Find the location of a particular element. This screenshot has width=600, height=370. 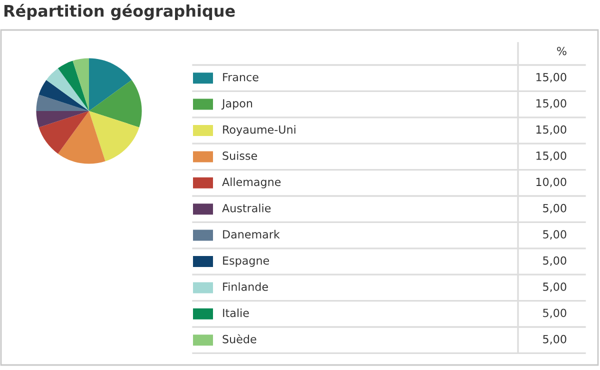

legend-label: Japon is located at coordinates (236, 104).